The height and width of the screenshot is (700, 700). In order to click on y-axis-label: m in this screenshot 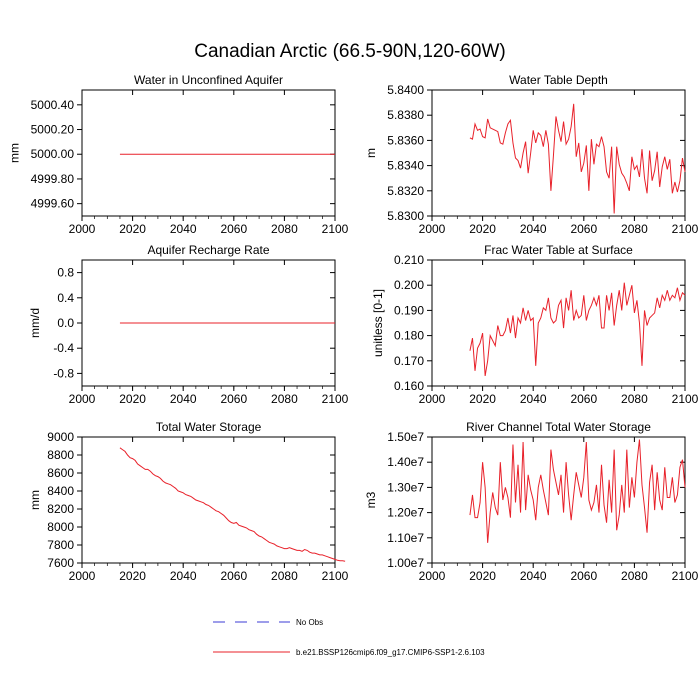, I will do `click(371, 153)`.